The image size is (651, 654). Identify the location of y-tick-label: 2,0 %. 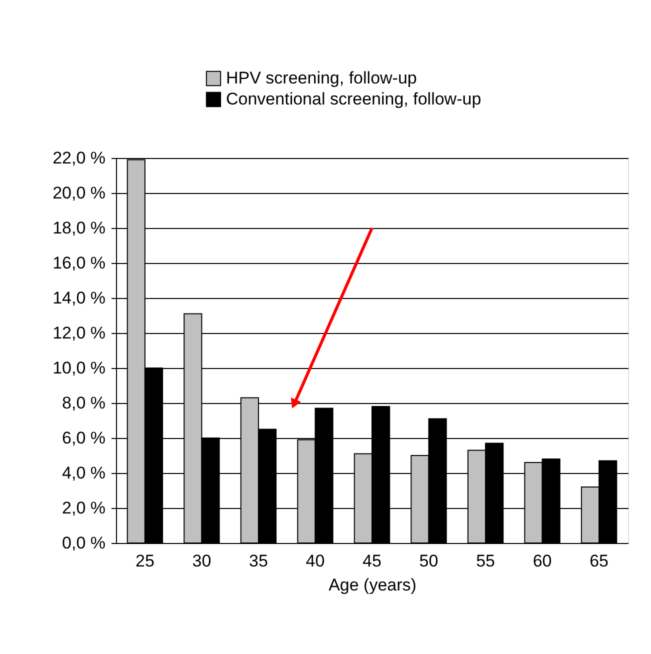
(84, 508).